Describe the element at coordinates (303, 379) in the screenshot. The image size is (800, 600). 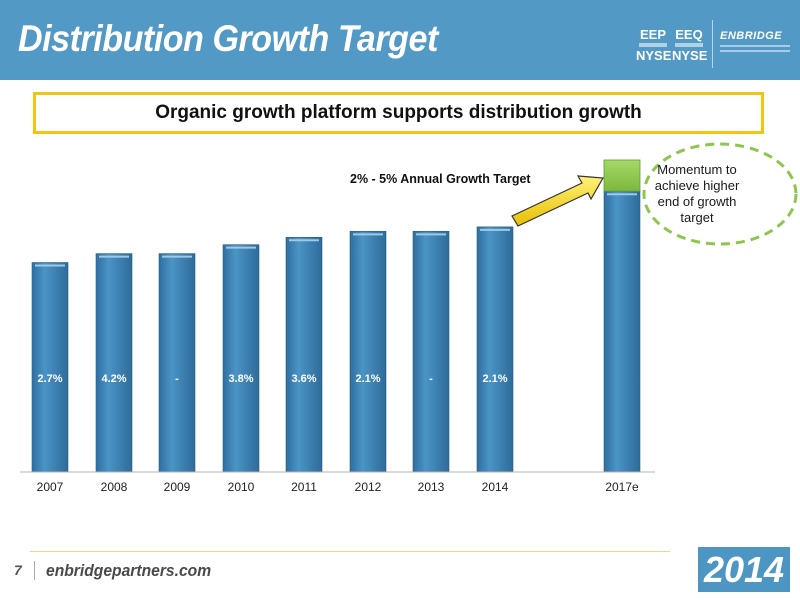
I see `bar-data-label: 3.6%` at that location.